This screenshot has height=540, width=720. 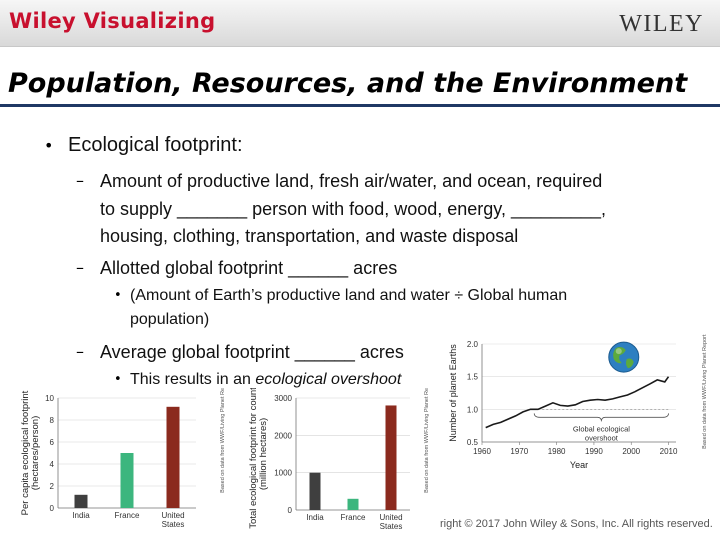 What do you see at coordinates (669, 451) in the screenshot?
I see `x-tick-label: 2010` at bounding box center [669, 451].